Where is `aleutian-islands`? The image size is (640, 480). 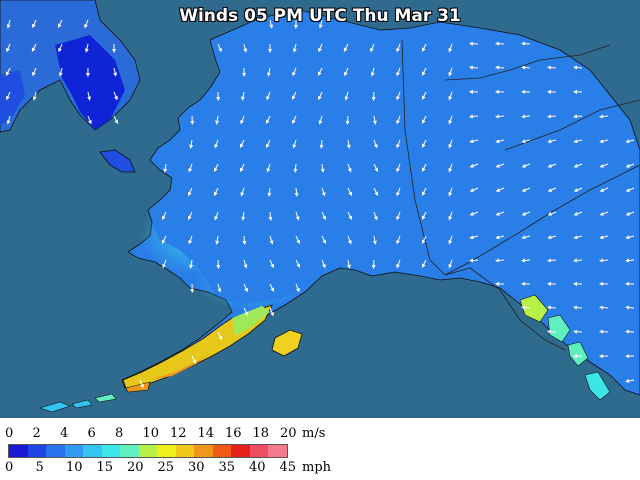 aleutian-islands is located at coordinates (78, 403).